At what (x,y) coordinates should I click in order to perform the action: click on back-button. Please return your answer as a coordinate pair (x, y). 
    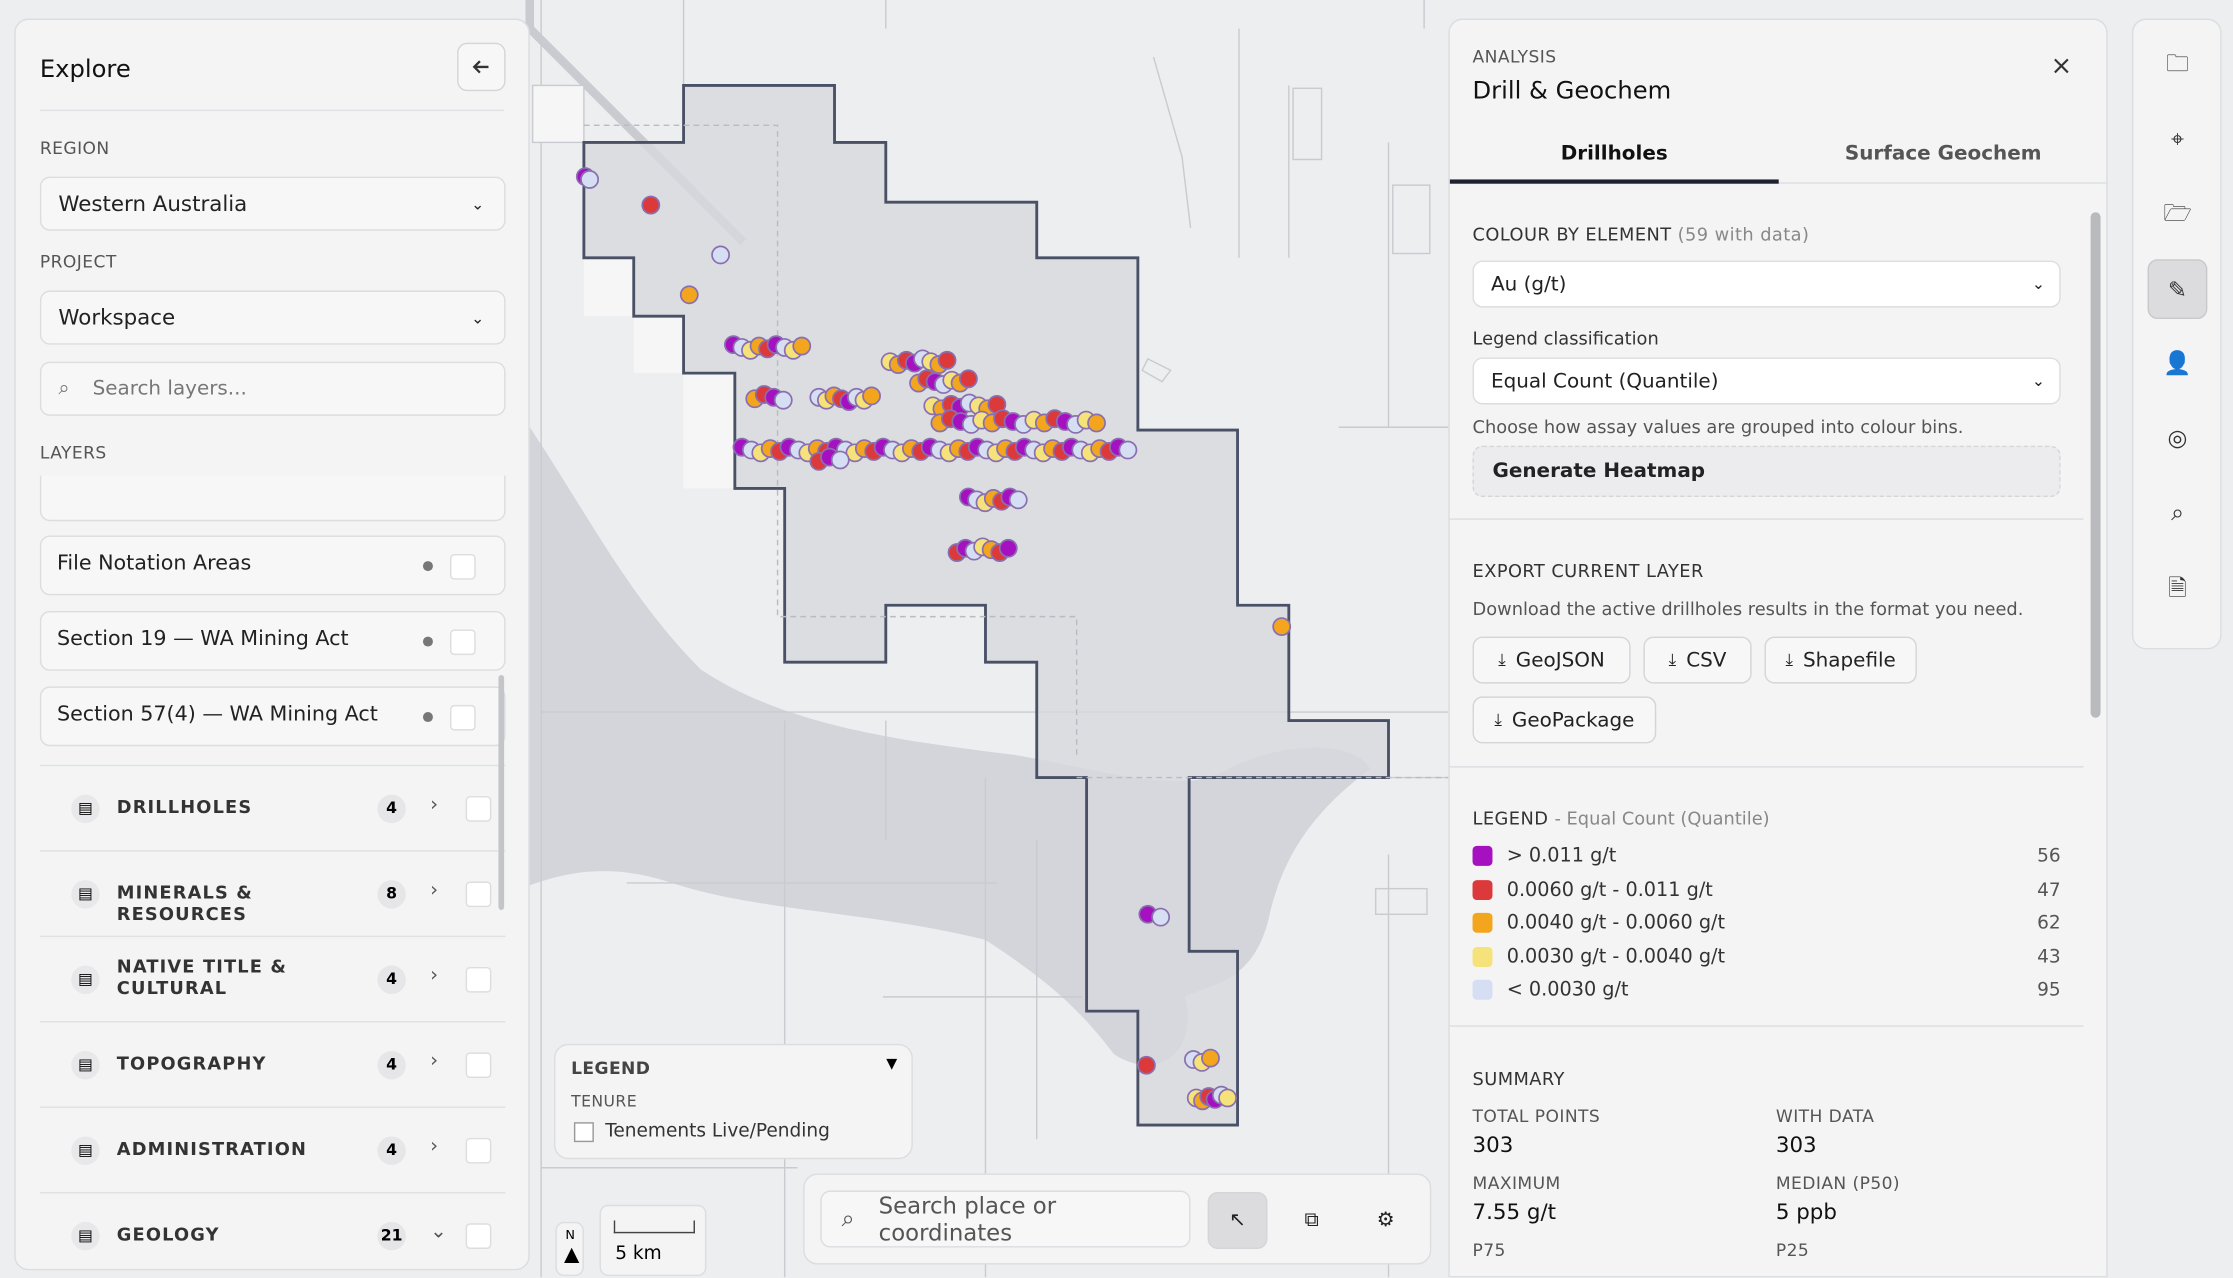
    Looking at the image, I should click on (481, 67).